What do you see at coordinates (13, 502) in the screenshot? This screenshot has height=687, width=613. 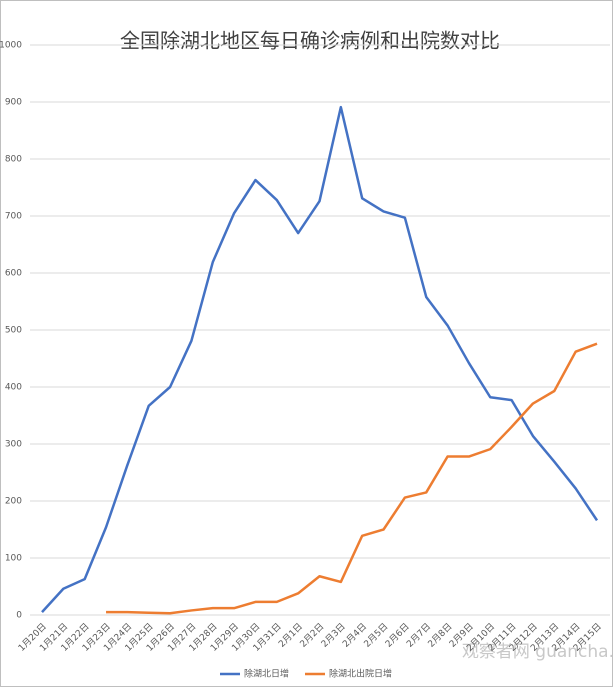 I see `y-tick-label: 200` at bounding box center [13, 502].